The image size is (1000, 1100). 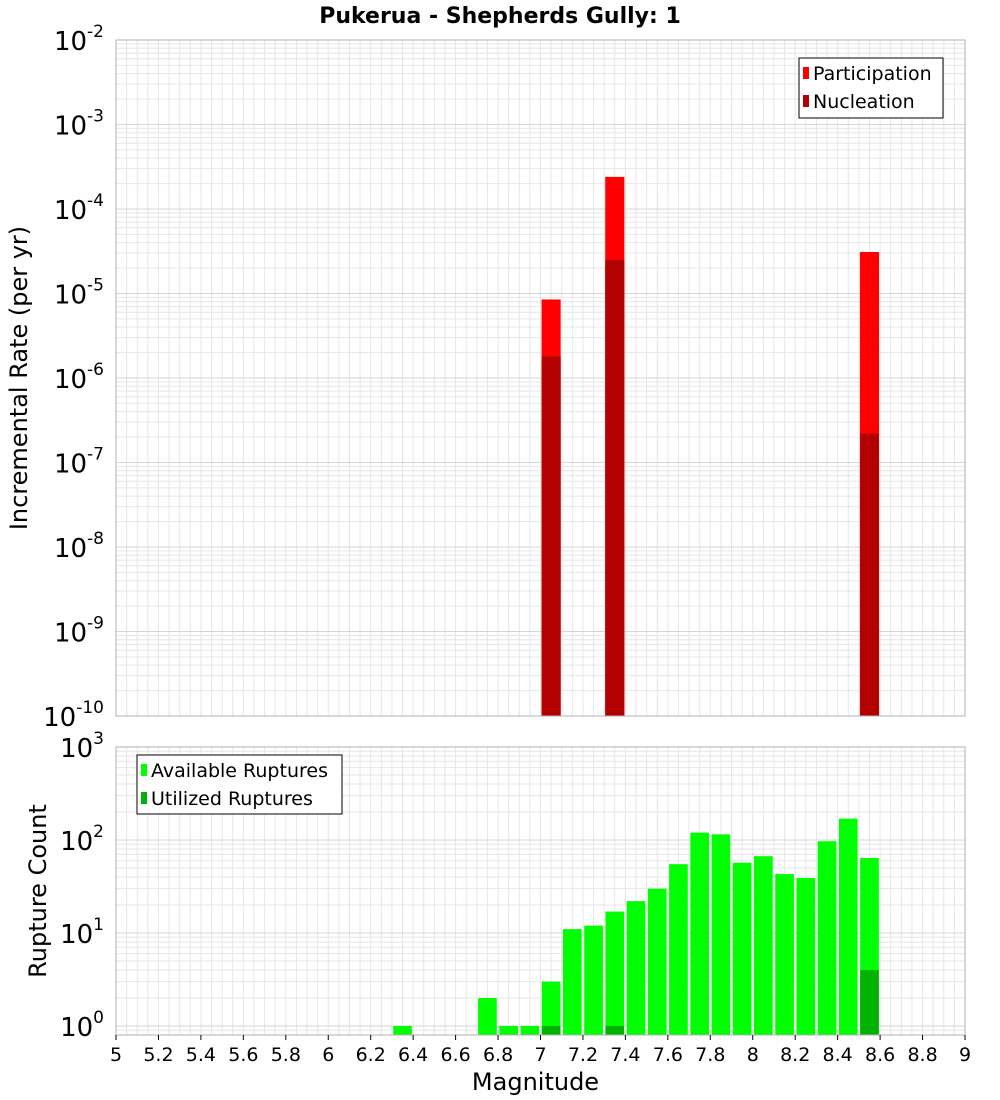 I want to click on y-tick-exponent: 1, so click(x=98, y=925).